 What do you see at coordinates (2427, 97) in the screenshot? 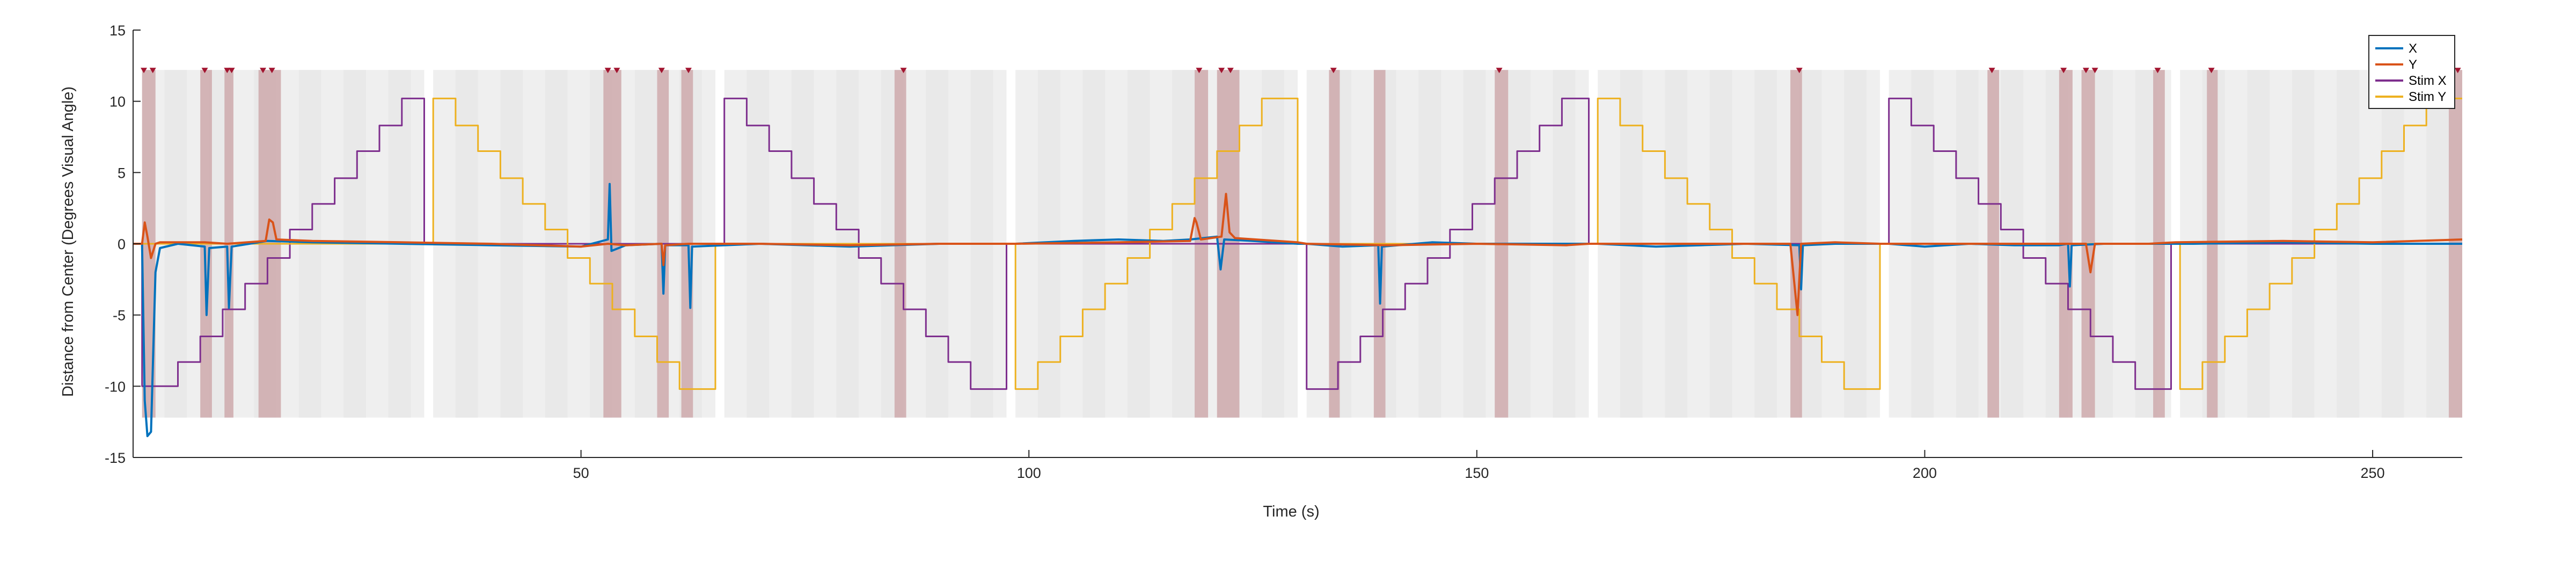
I see `legend-label: Stim Y` at bounding box center [2427, 97].